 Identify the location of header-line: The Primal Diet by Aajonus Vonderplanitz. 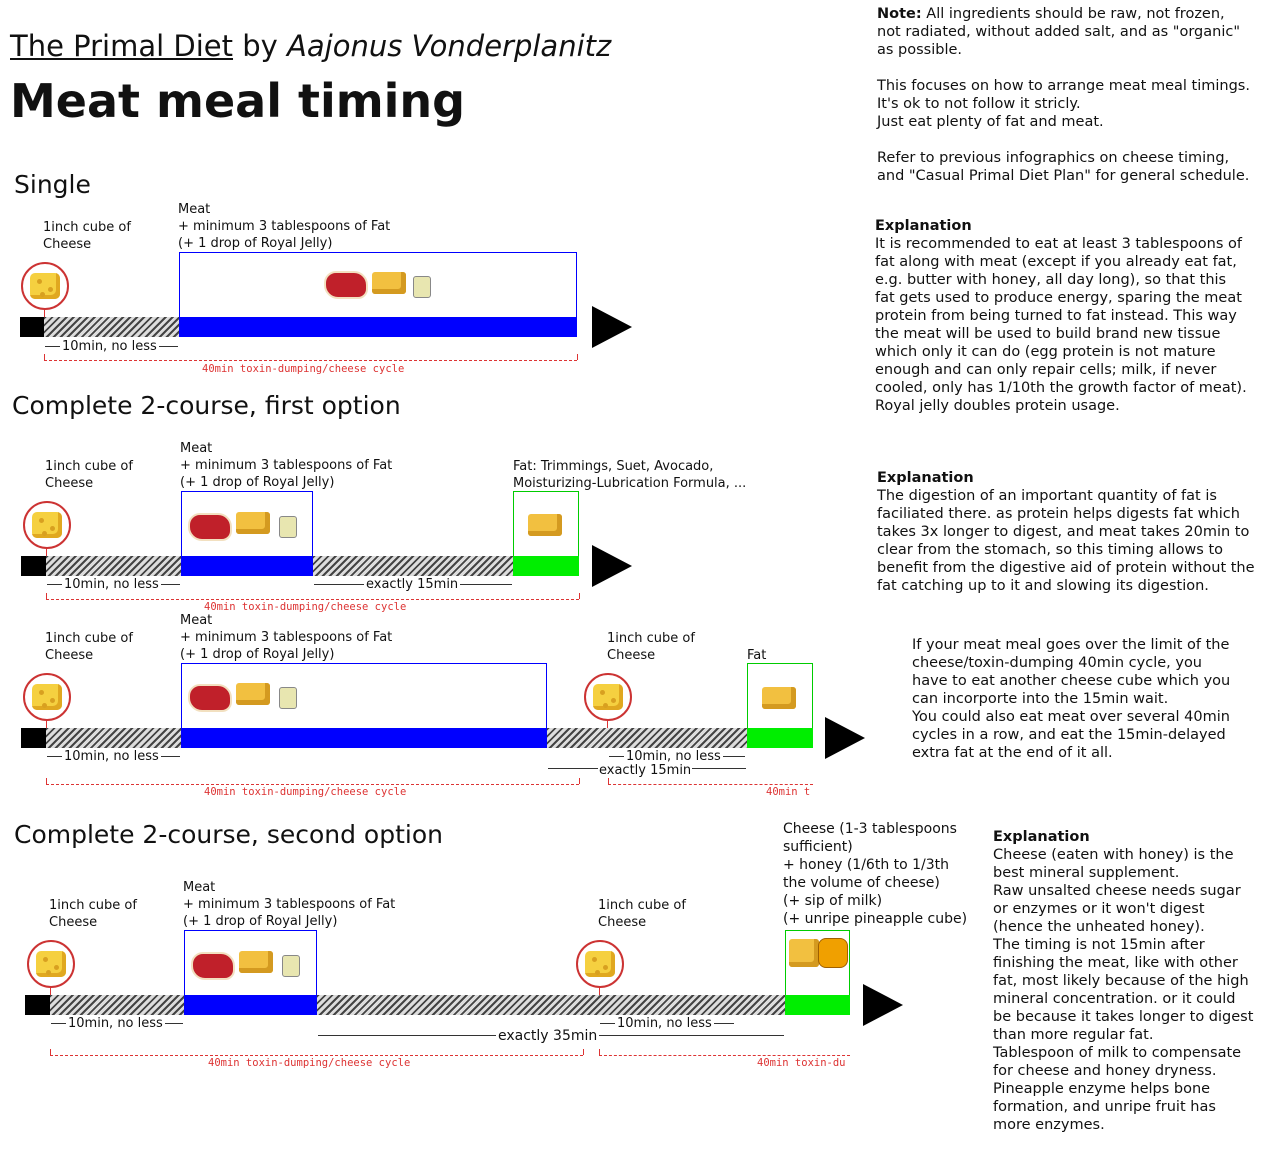
(310, 46).